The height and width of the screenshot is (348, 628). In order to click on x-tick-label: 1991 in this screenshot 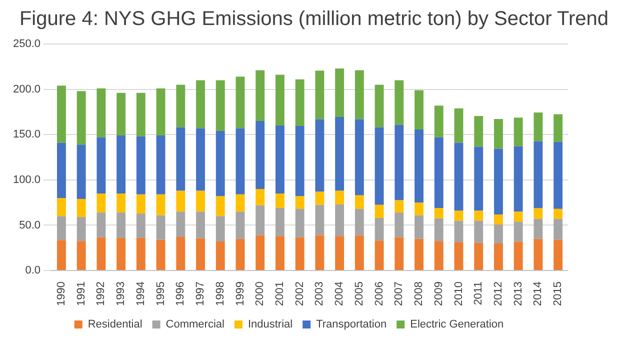, I will do `click(81, 294)`.